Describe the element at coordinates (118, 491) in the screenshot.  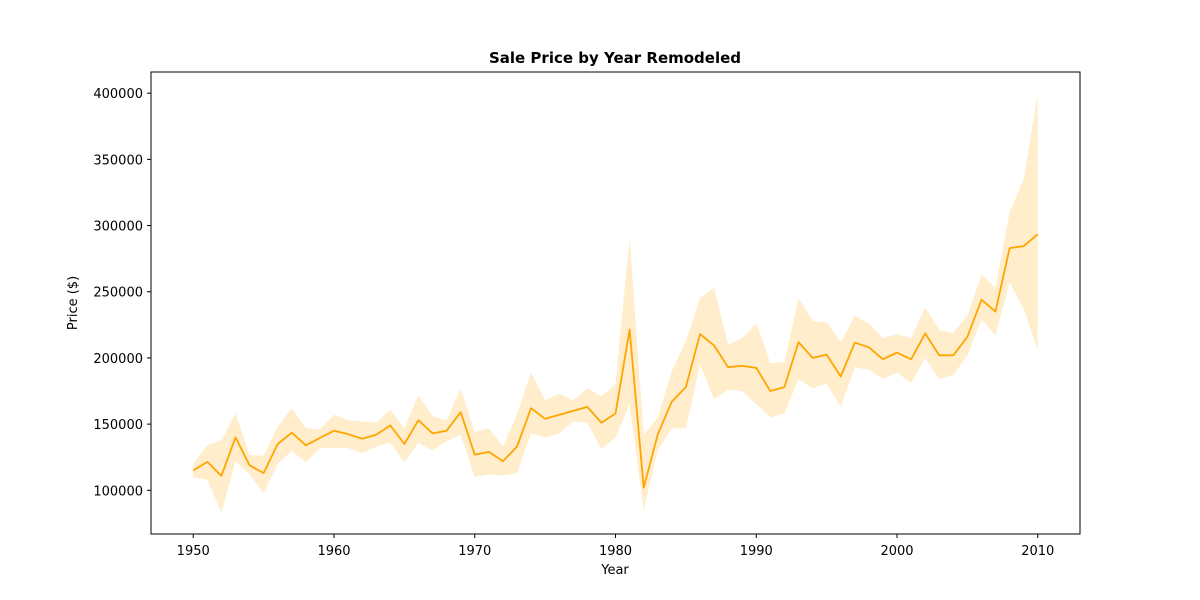
I see `y-tick-label: 100000` at that location.